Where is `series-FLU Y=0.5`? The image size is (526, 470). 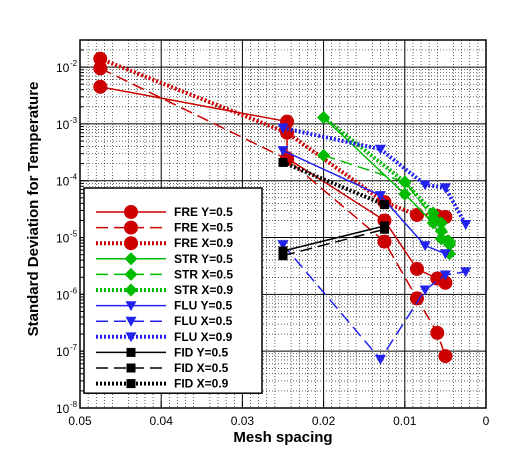
series-FLU Y=0.5 is located at coordinates (364, 203).